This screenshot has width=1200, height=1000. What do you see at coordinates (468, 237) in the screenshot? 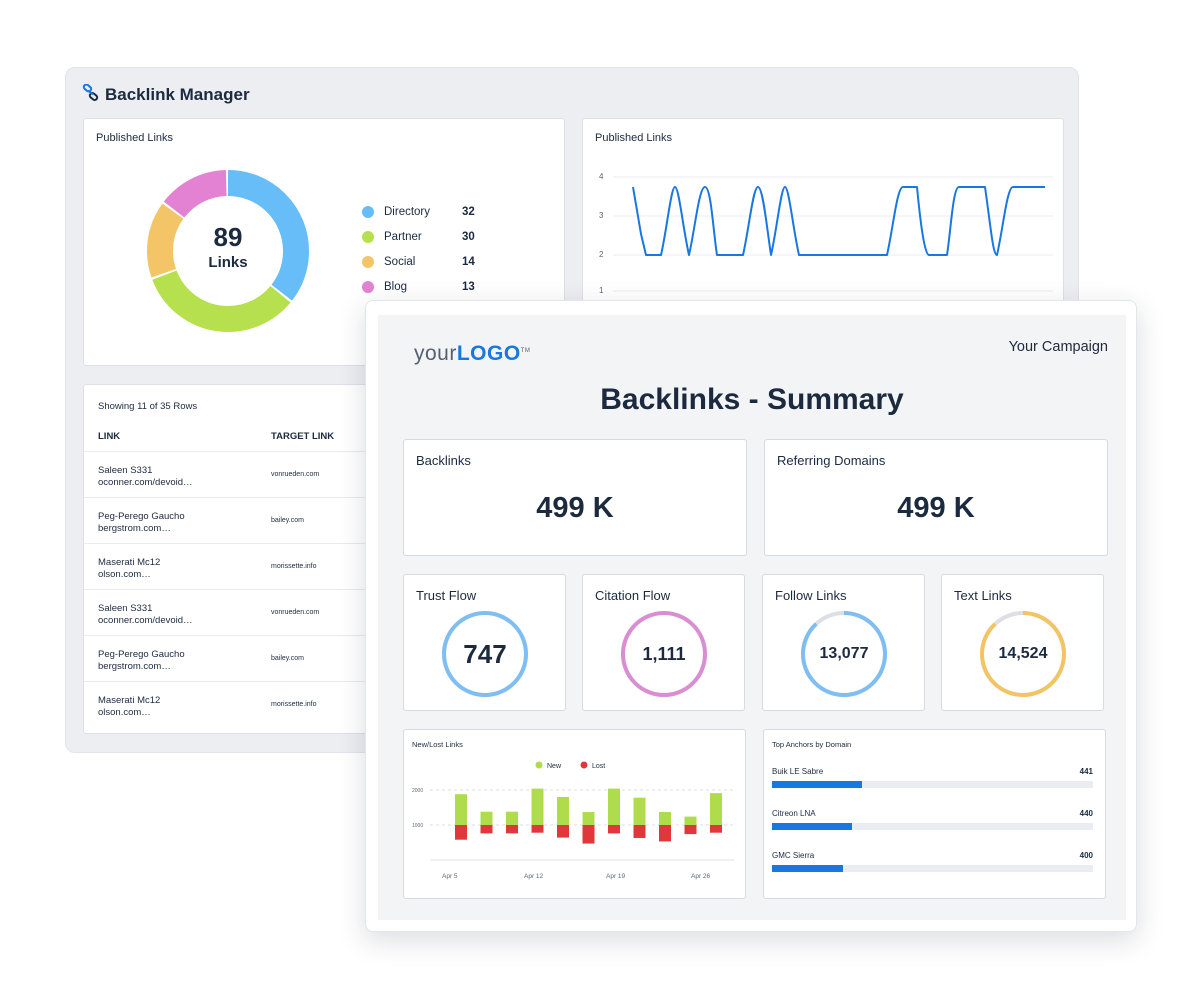
I see `legend-value: 30` at bounding box center [468, 237].